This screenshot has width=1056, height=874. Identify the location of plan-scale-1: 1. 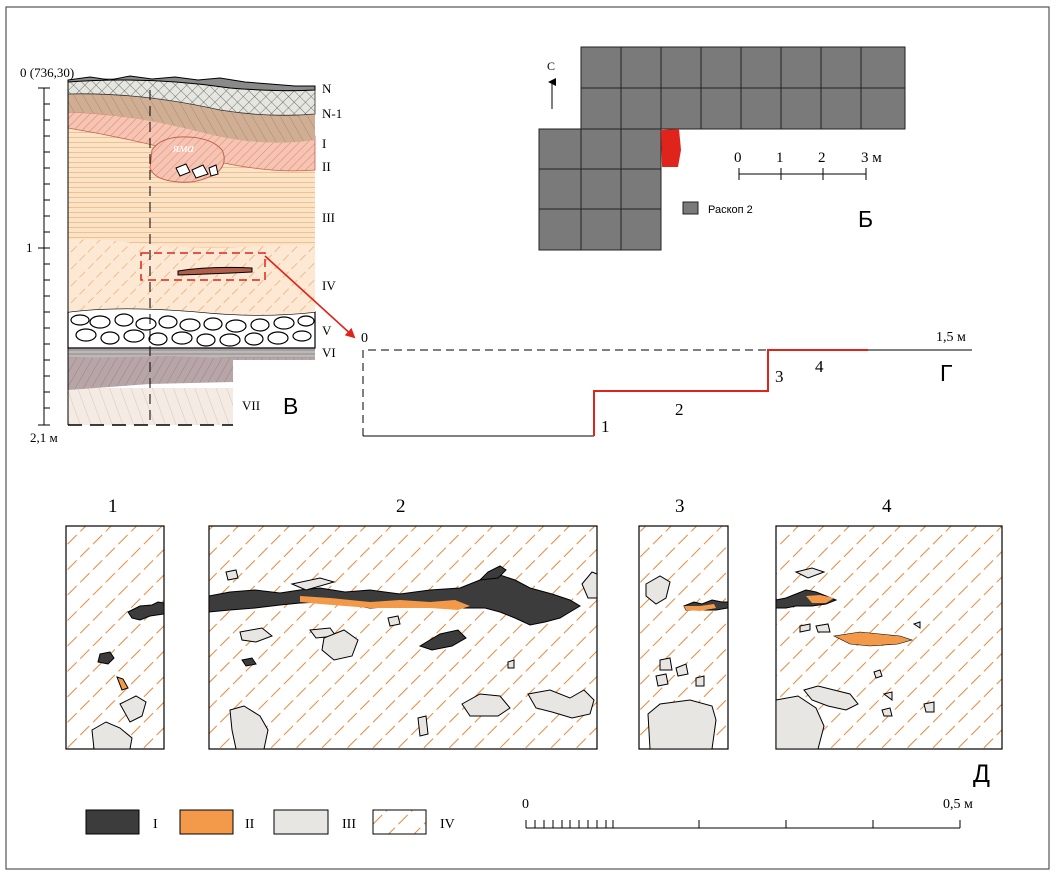
(780, 158).